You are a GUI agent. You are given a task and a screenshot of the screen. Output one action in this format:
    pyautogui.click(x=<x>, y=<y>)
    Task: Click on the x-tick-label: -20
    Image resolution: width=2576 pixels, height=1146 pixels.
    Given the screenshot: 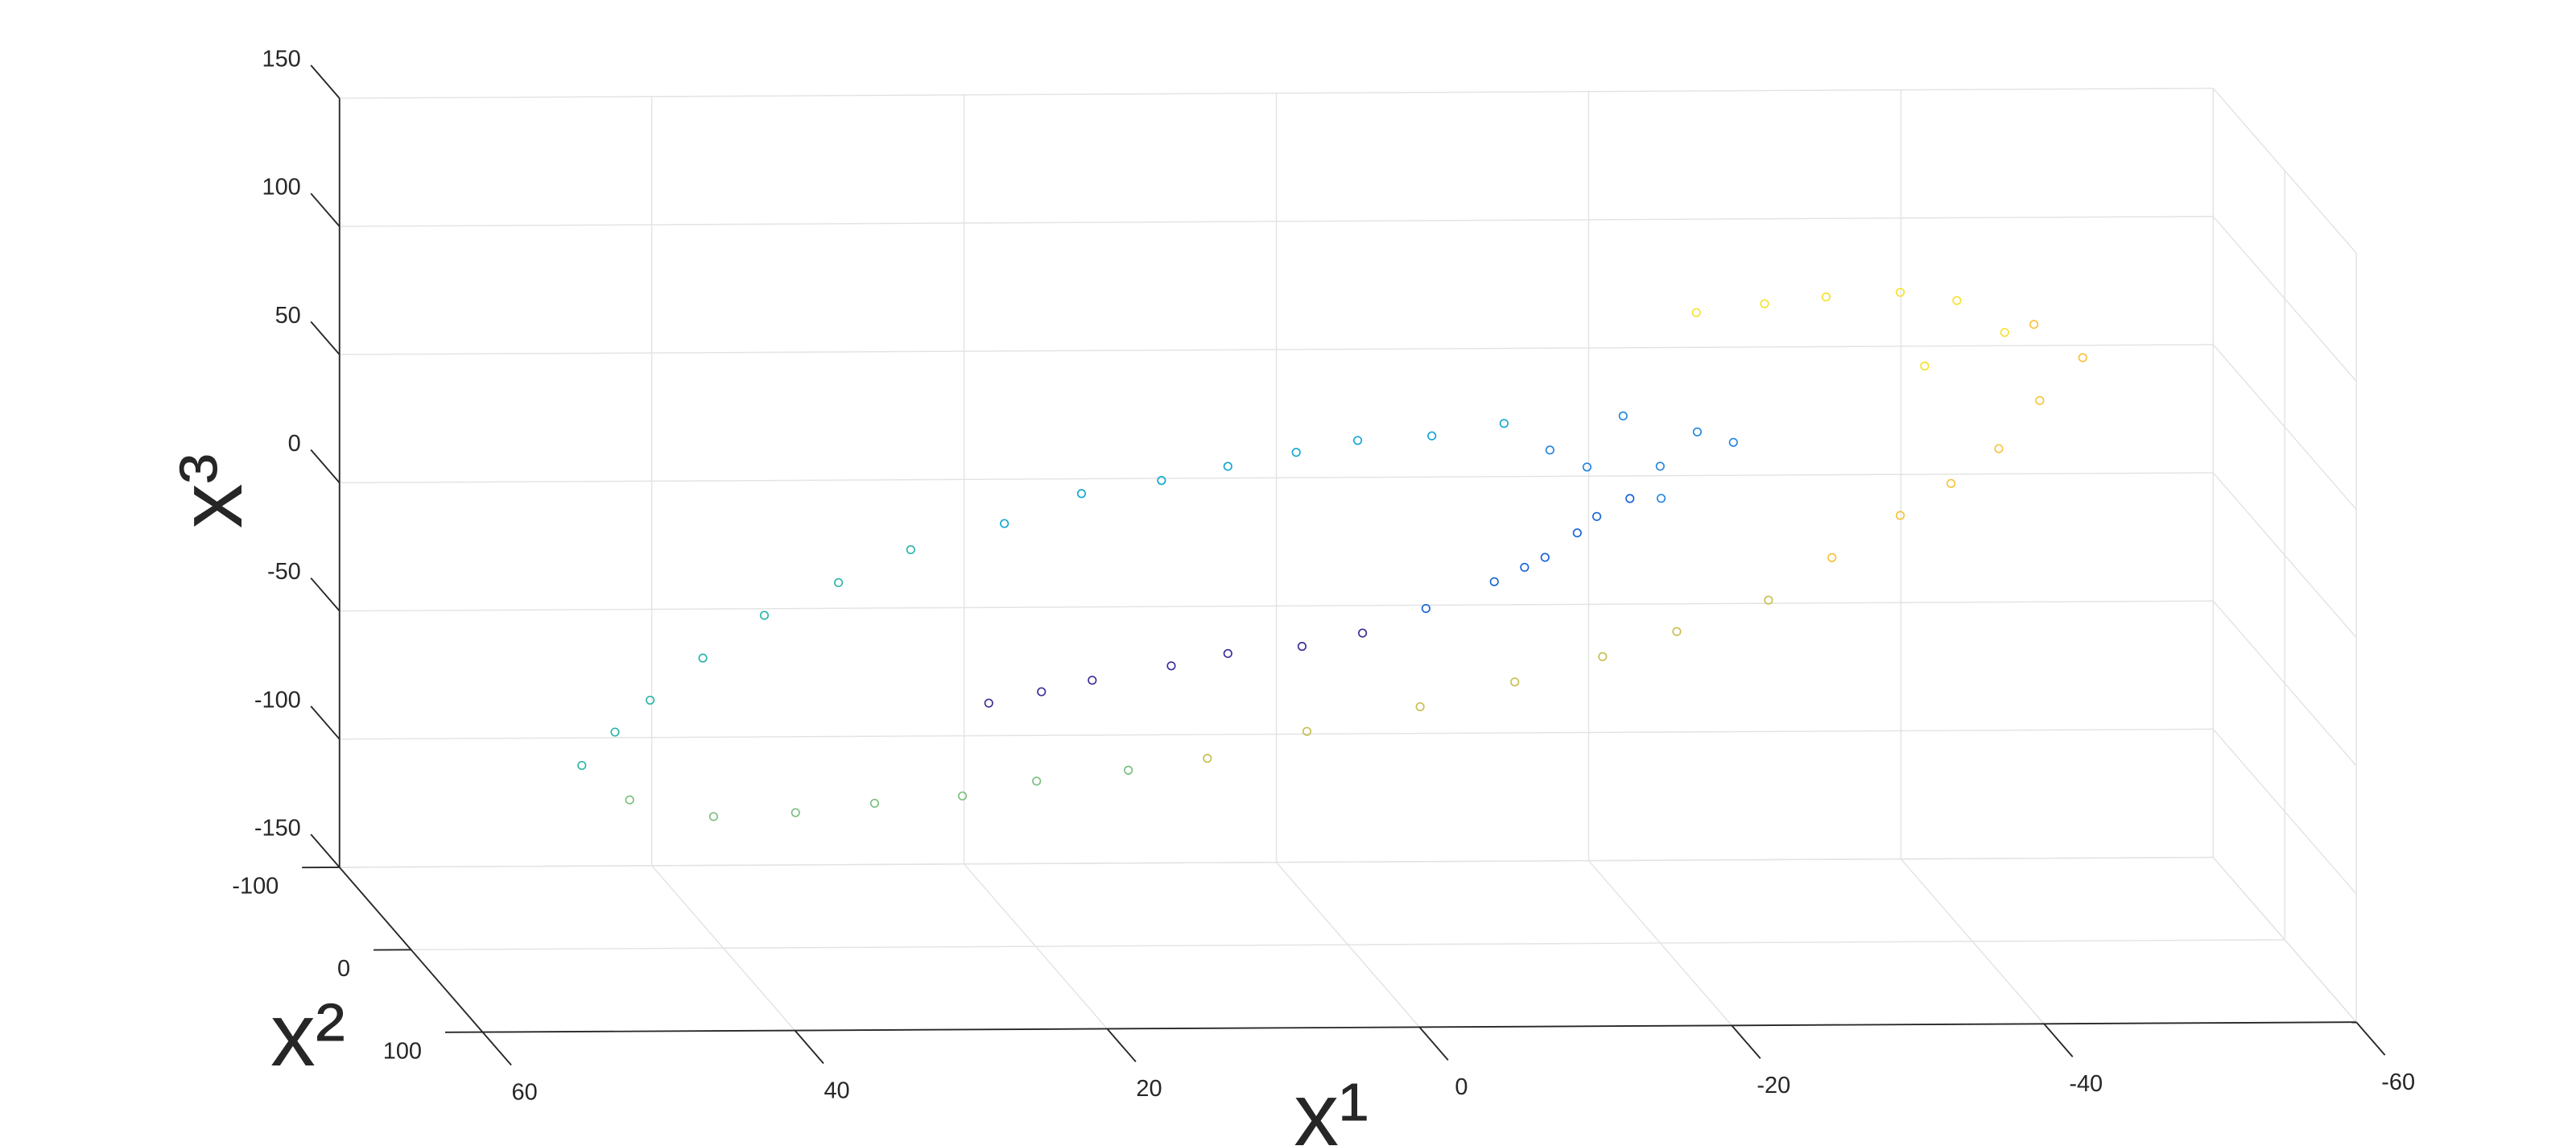 What is the action you would take?
    pyautogui.click(x=1773, y=1085)
    